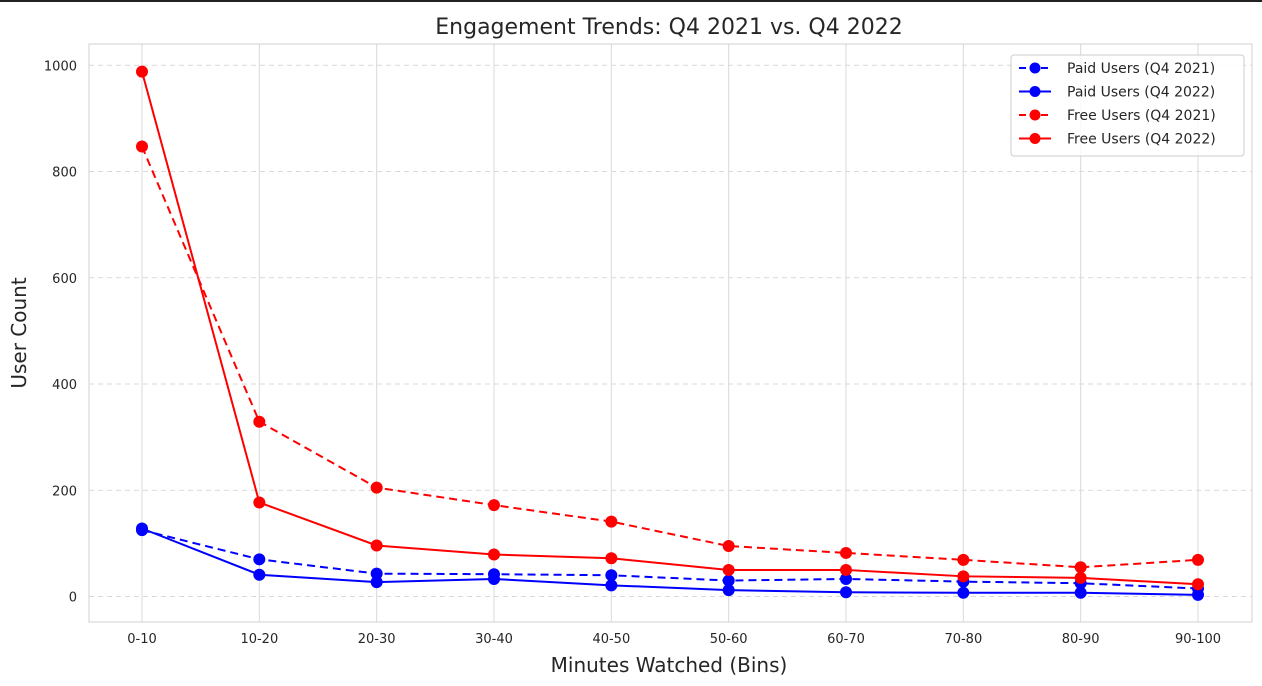  I want to click on legend-label: Paid Users (Q4 2021), so click(1141, 69).